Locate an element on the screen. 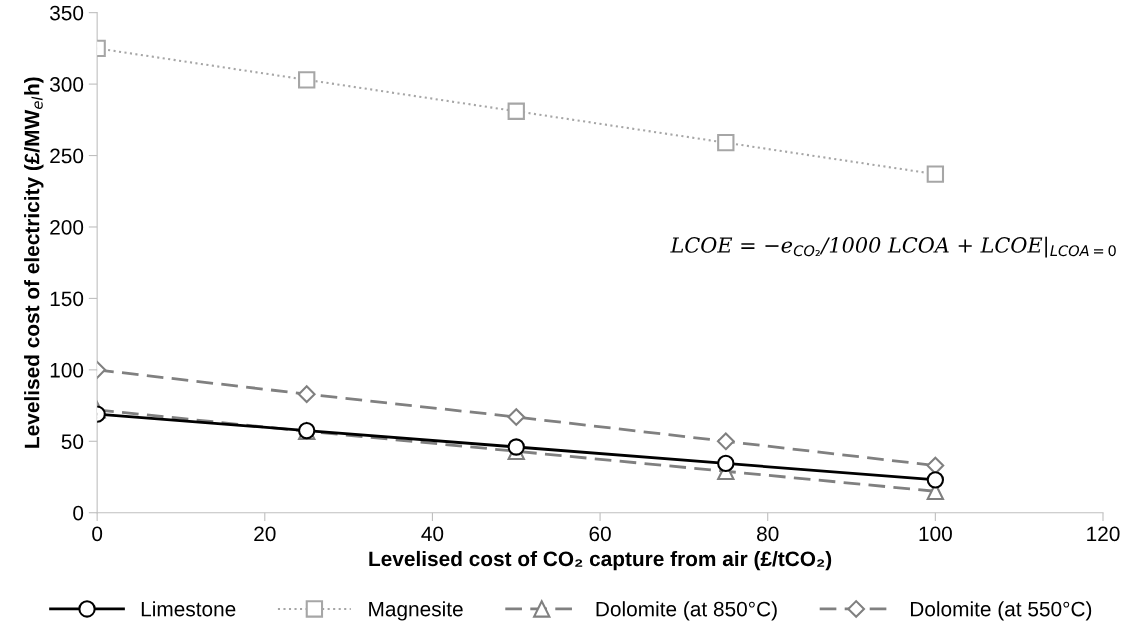 The width and height of the screenshot is (1143, 633). legend-label: Magnesite is located at coordinates (416, 611).